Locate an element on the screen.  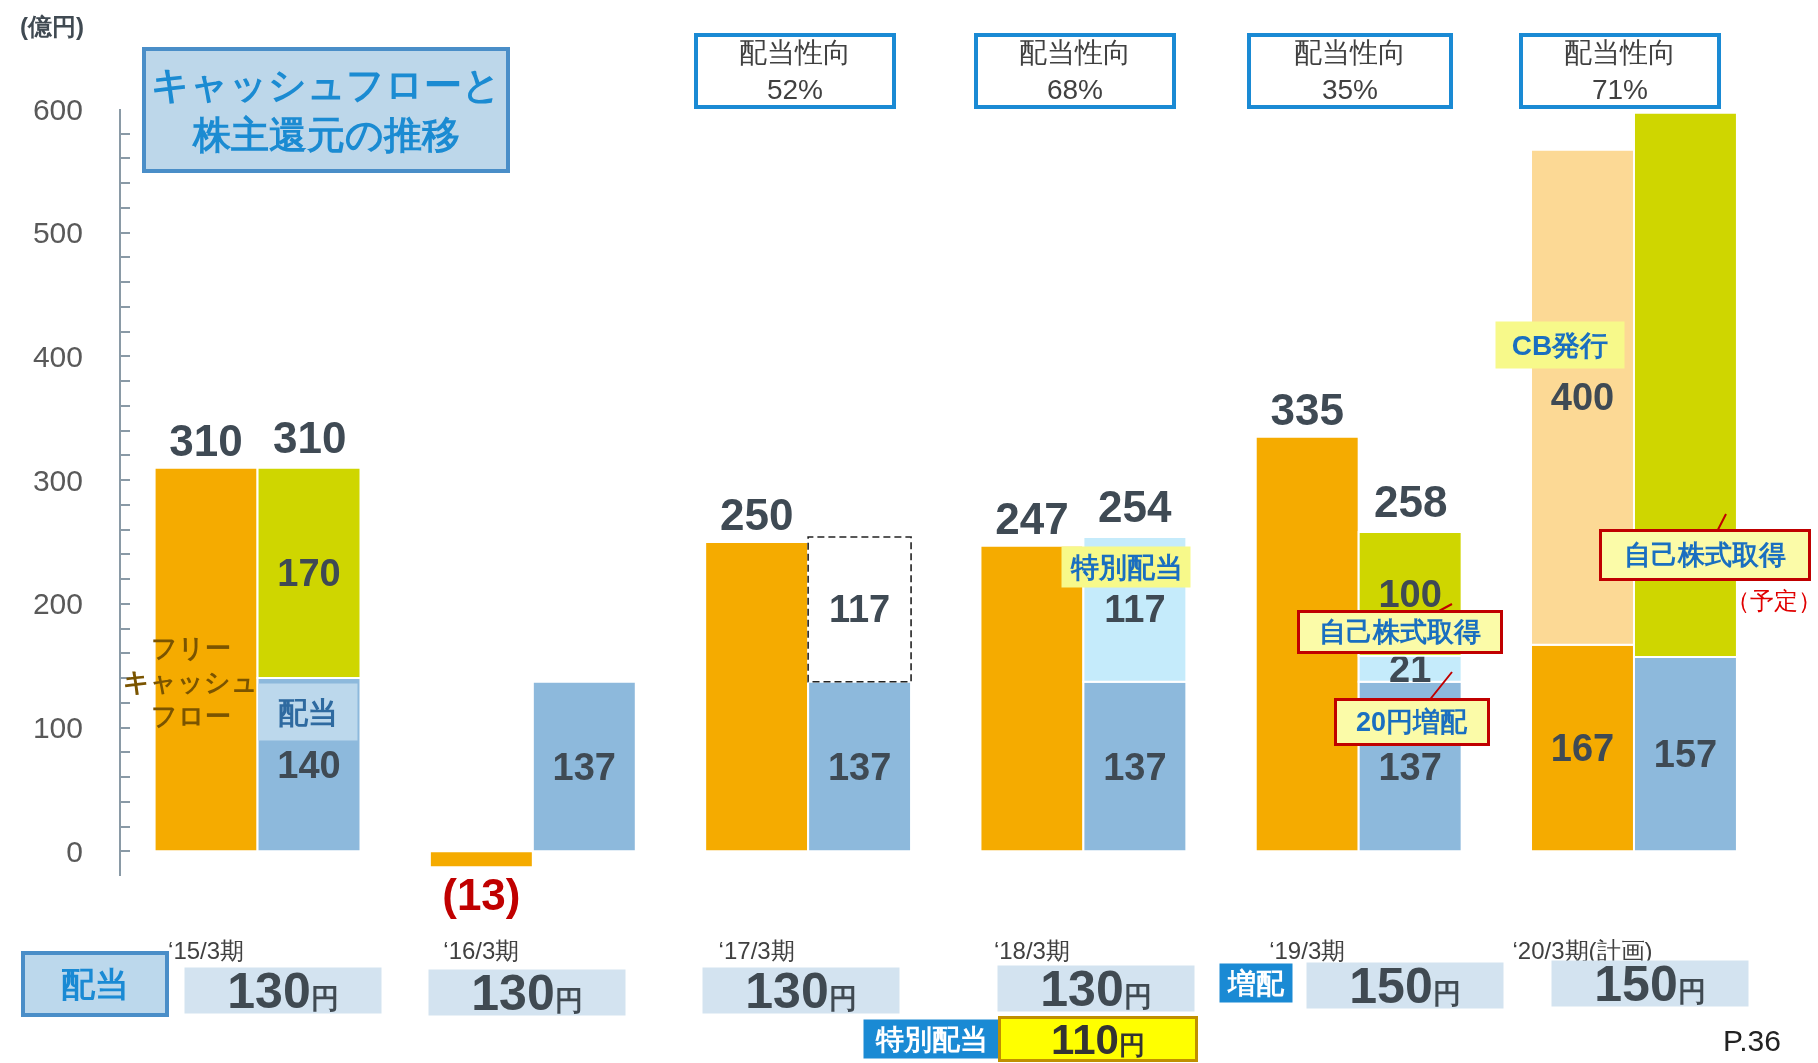
y-tick-label: 300 is located at coordinates (57, 480).